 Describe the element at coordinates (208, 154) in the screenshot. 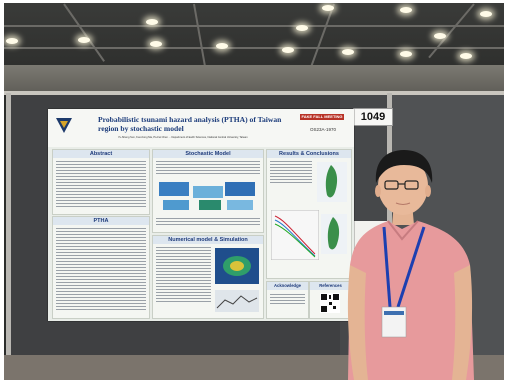

I see `section-heading-stochastic: Stochastic Model` at that location.